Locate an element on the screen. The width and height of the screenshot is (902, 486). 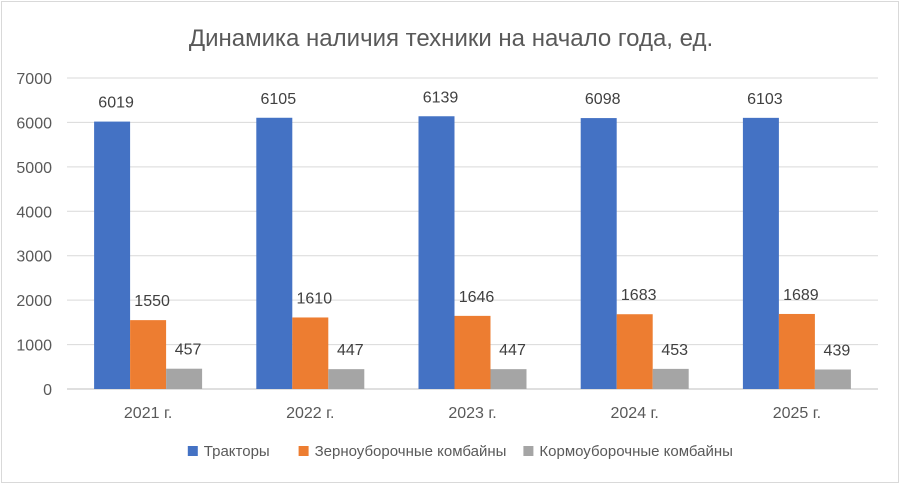
data-label: 453 is located at coordinates (674, 350).